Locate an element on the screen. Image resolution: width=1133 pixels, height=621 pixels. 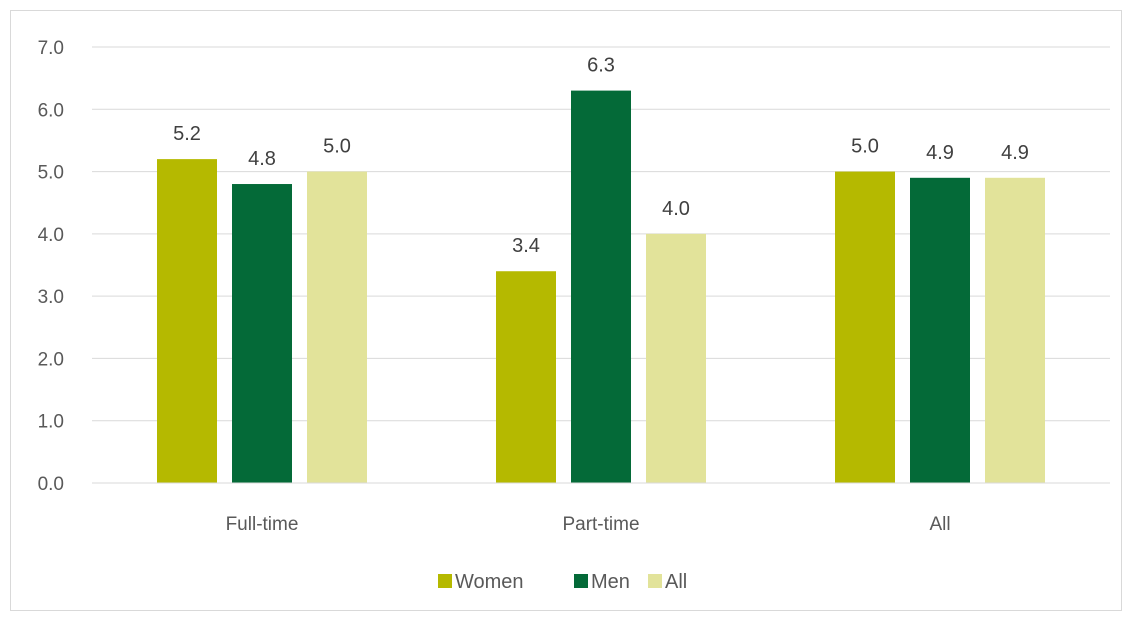
y-tick-label: 0.0 is located at coordinates (51, 484).